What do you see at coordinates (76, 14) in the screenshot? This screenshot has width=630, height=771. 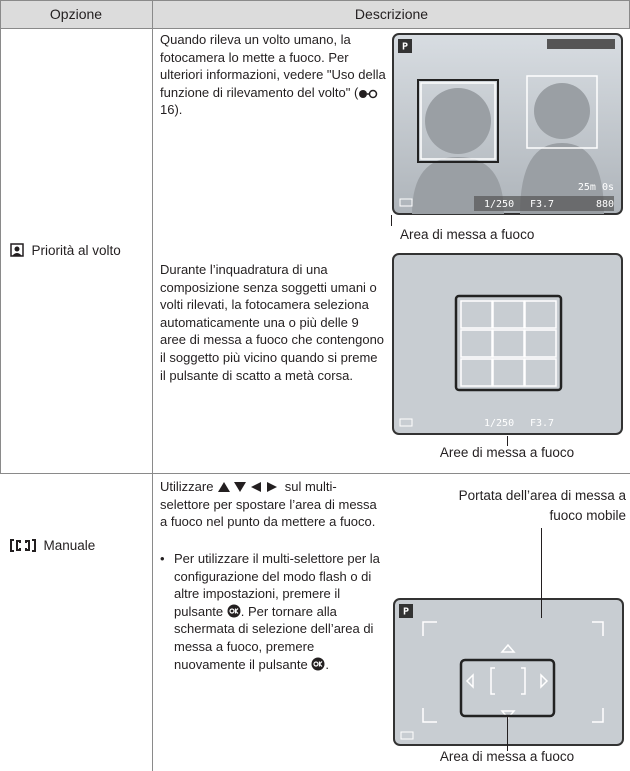 I see `header-option: Opzione` at bounding box center [76, 14].